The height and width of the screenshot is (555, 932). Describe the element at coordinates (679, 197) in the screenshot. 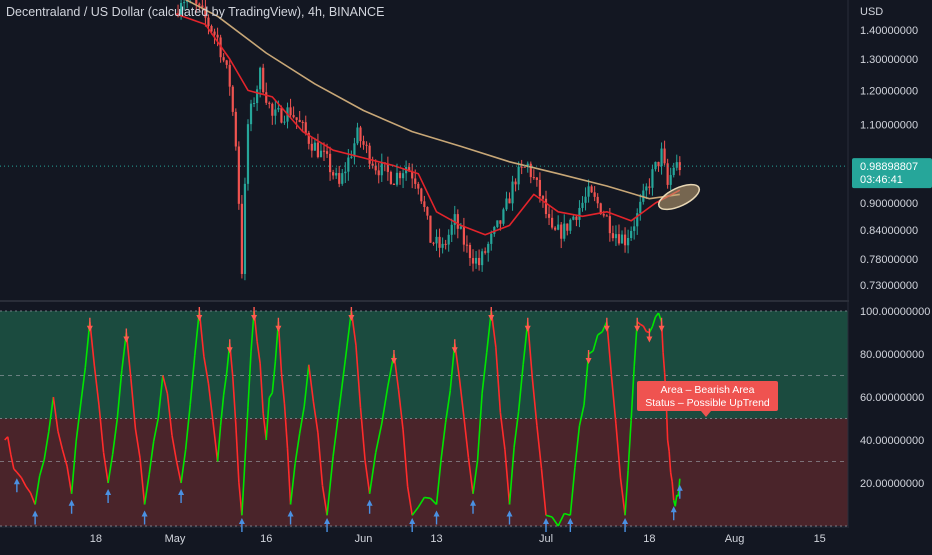

I see `highlight-ellipse` at that location.